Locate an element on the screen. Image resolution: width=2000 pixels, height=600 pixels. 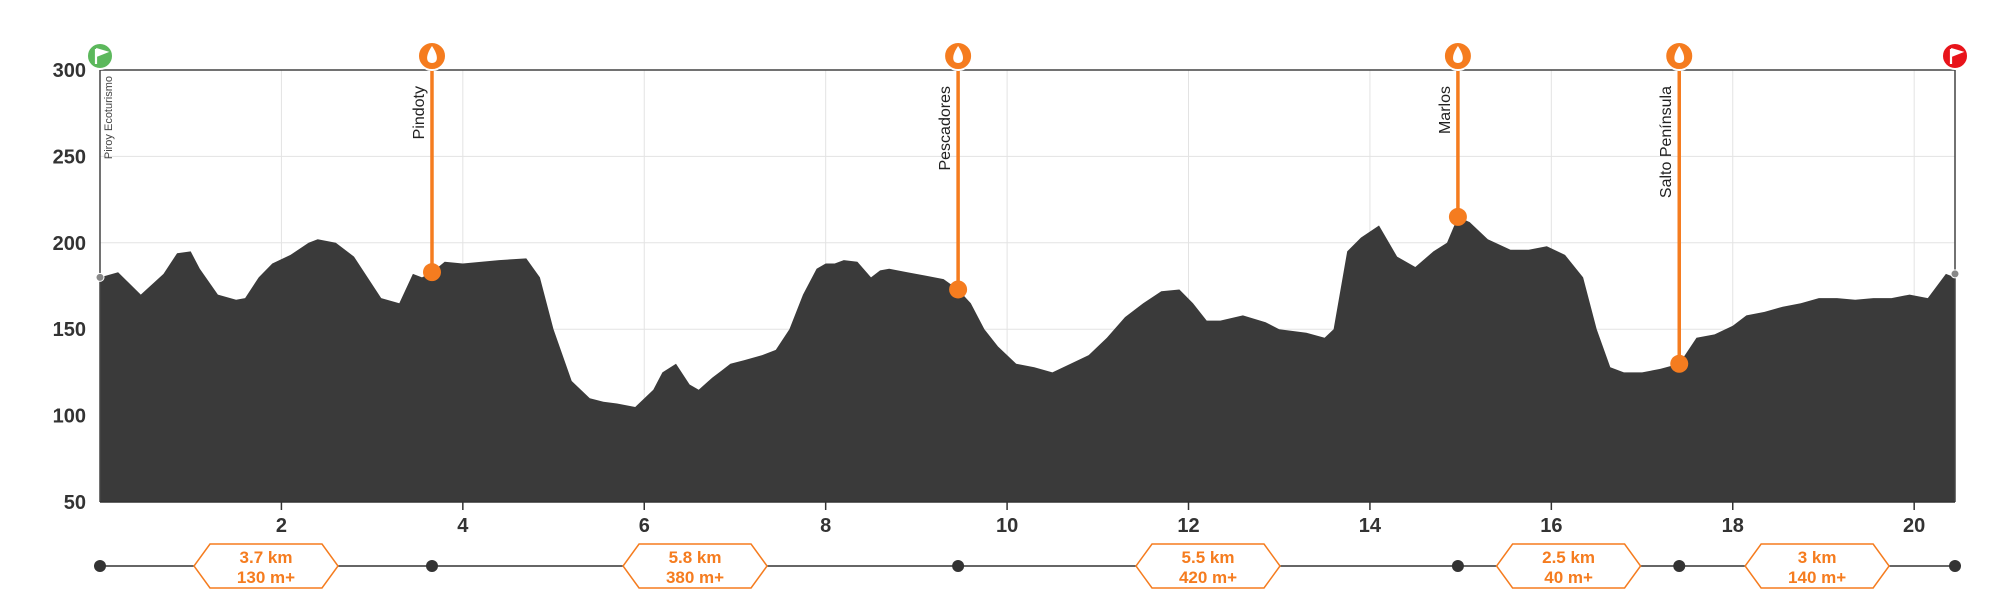
waypoint-label: Pescadores is located at coordinates (945, 128).